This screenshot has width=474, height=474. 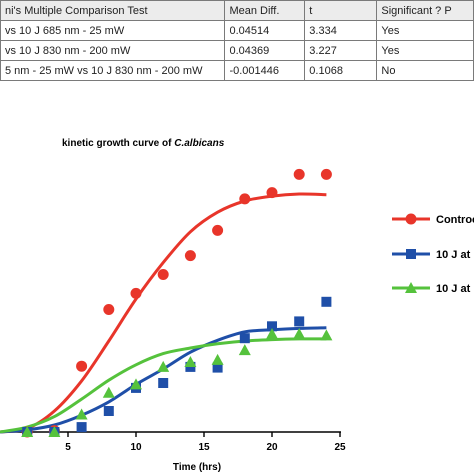 I want to click on x-axis-label: Time (hrs), so click(x=197, y=467).